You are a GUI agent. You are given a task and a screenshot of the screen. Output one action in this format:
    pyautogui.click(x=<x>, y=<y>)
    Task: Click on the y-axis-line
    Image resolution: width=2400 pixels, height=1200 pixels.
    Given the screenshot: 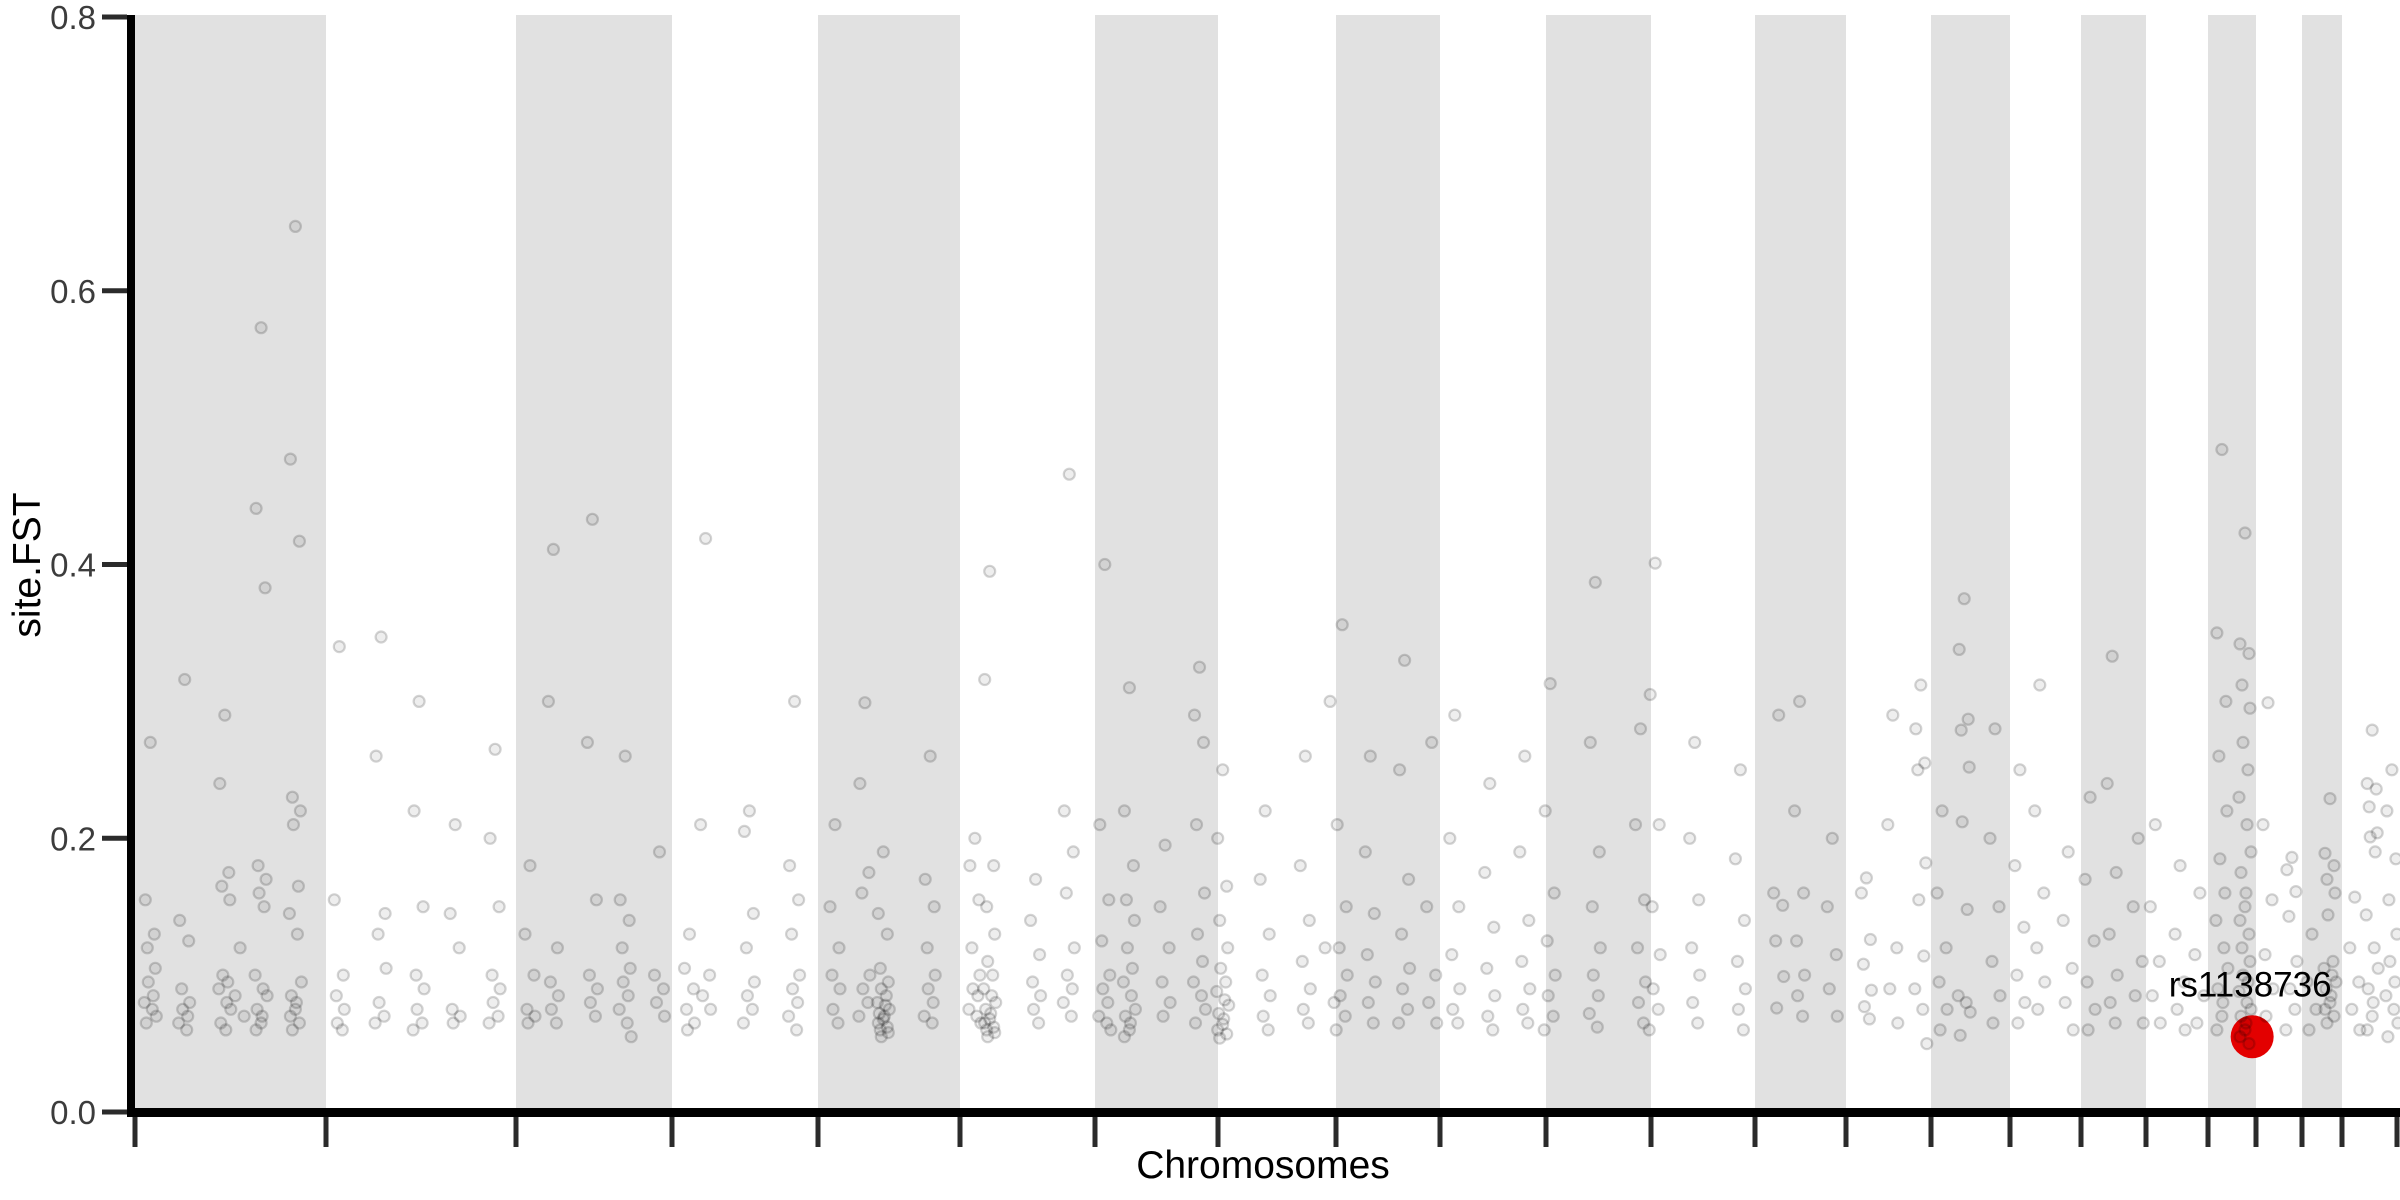 What is the action you would take?
    pyautogui.click(x=131, y=566)
    